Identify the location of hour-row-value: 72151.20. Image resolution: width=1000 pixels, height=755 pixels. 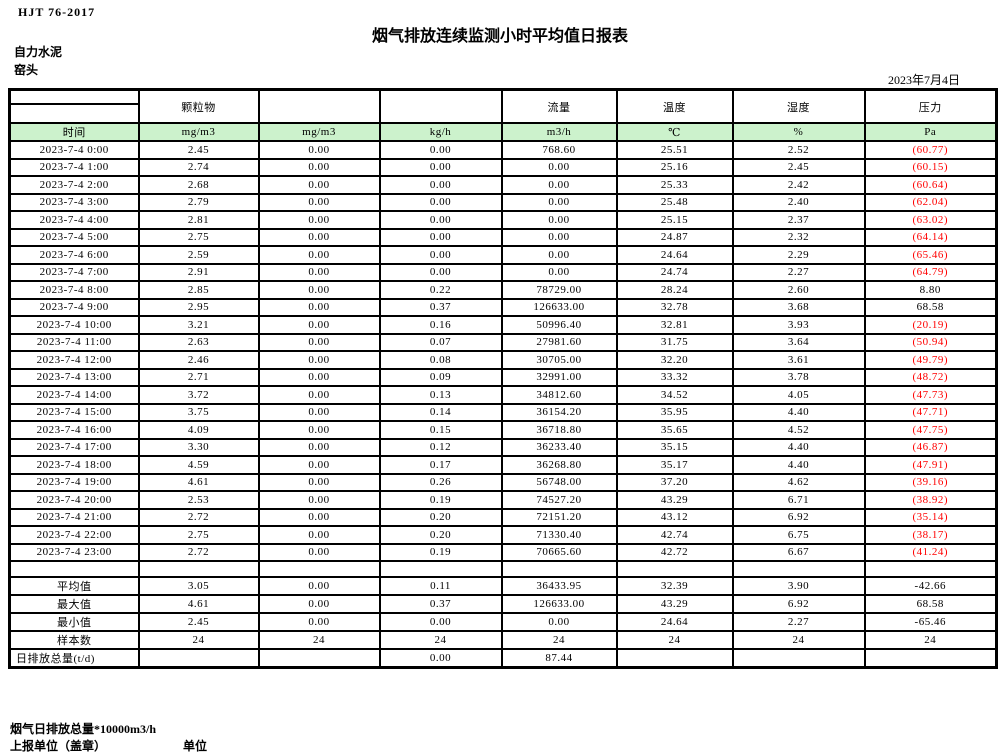
(559, 517).